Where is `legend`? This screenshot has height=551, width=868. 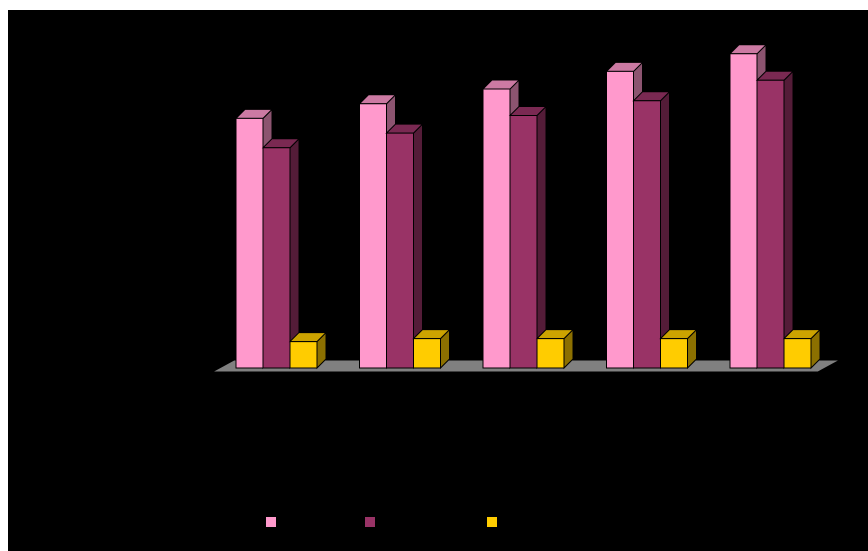
legend is located at coordinates (434, 523).